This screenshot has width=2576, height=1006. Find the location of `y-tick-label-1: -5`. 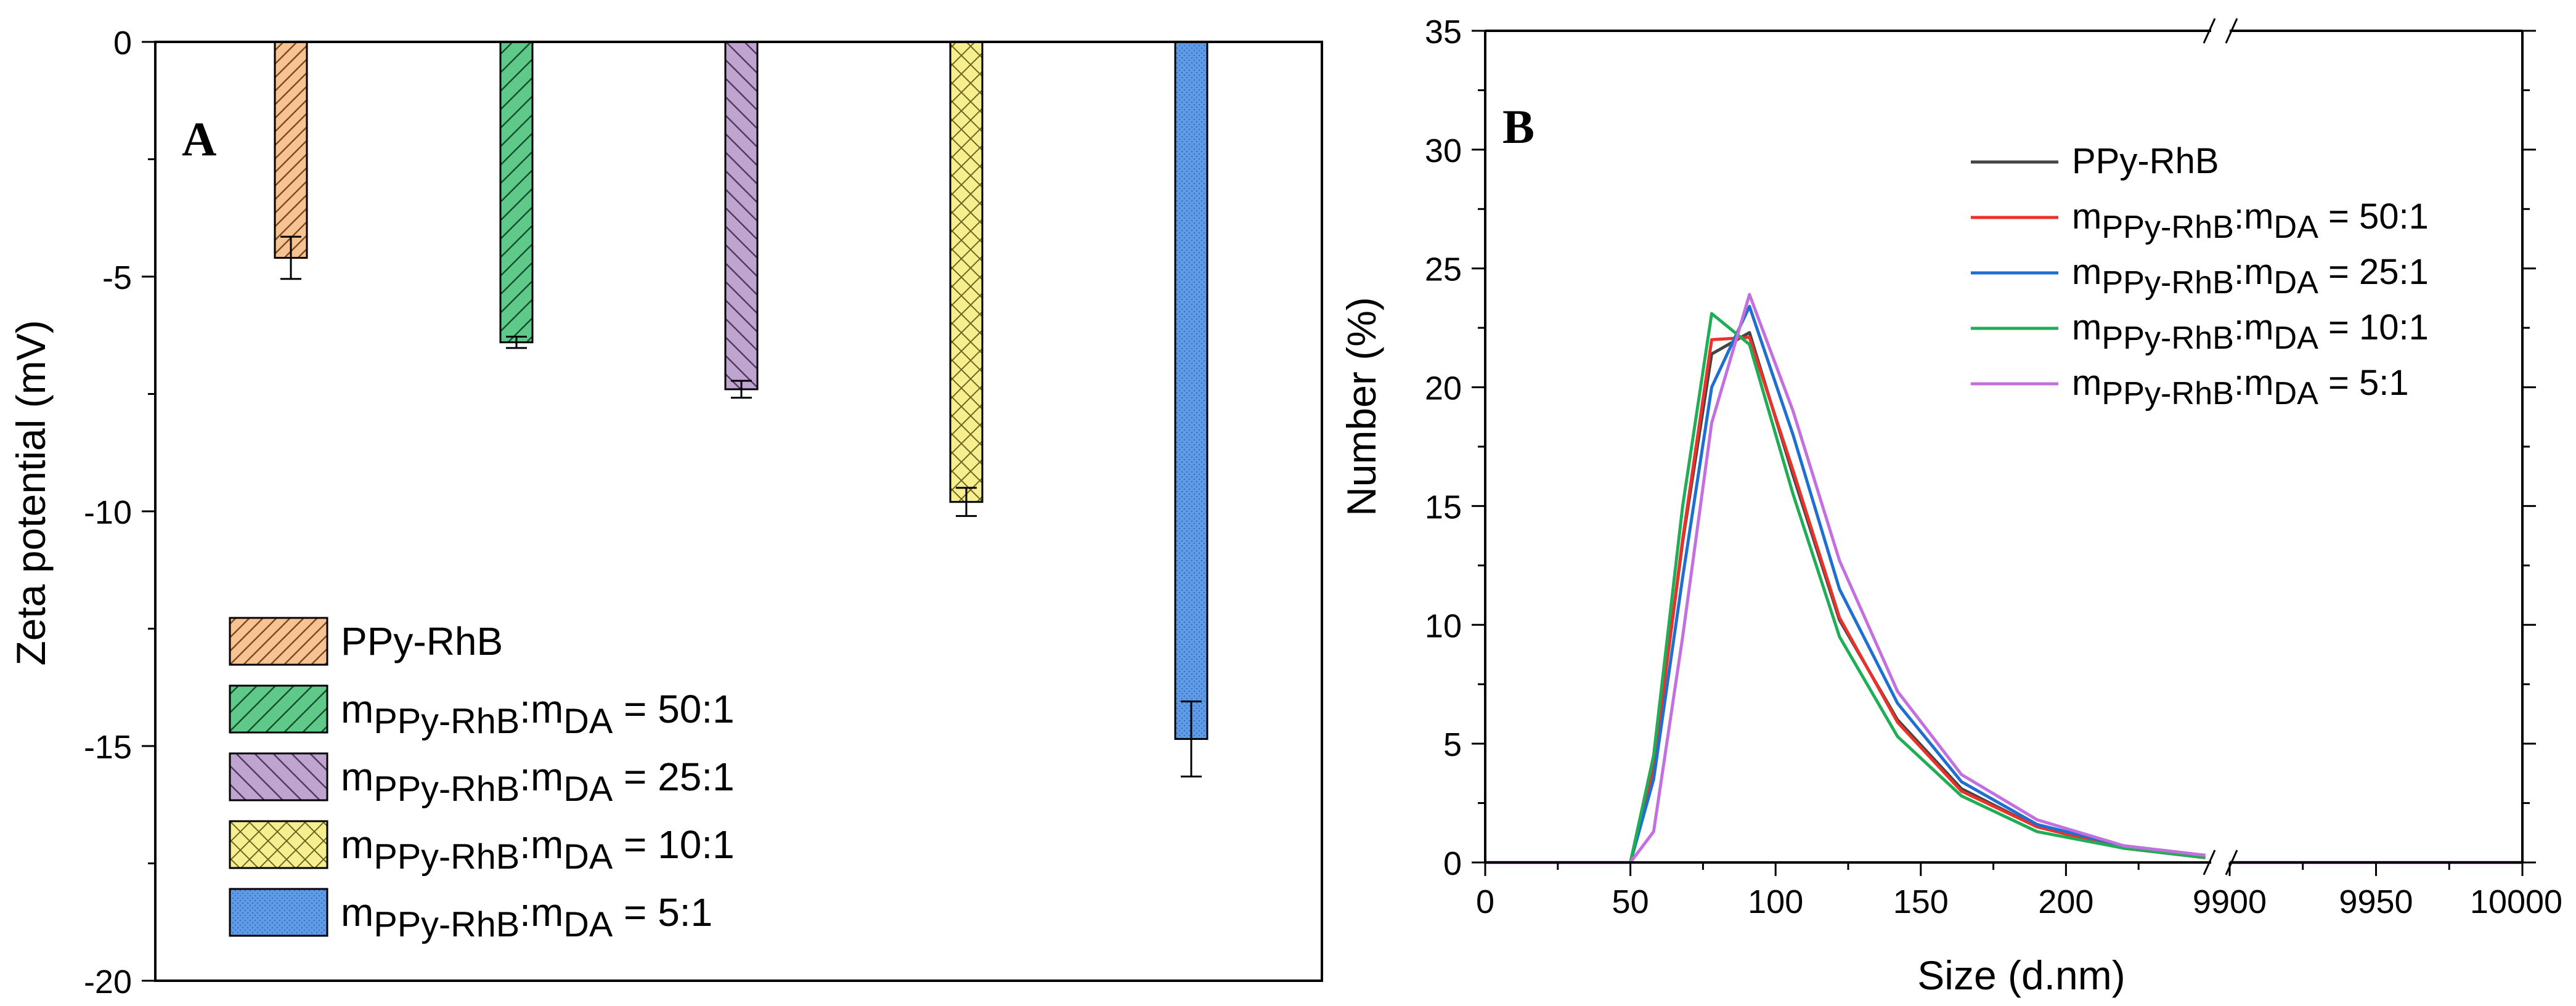

y-tick-label-1: -5 is located at coordinates (117, 277).